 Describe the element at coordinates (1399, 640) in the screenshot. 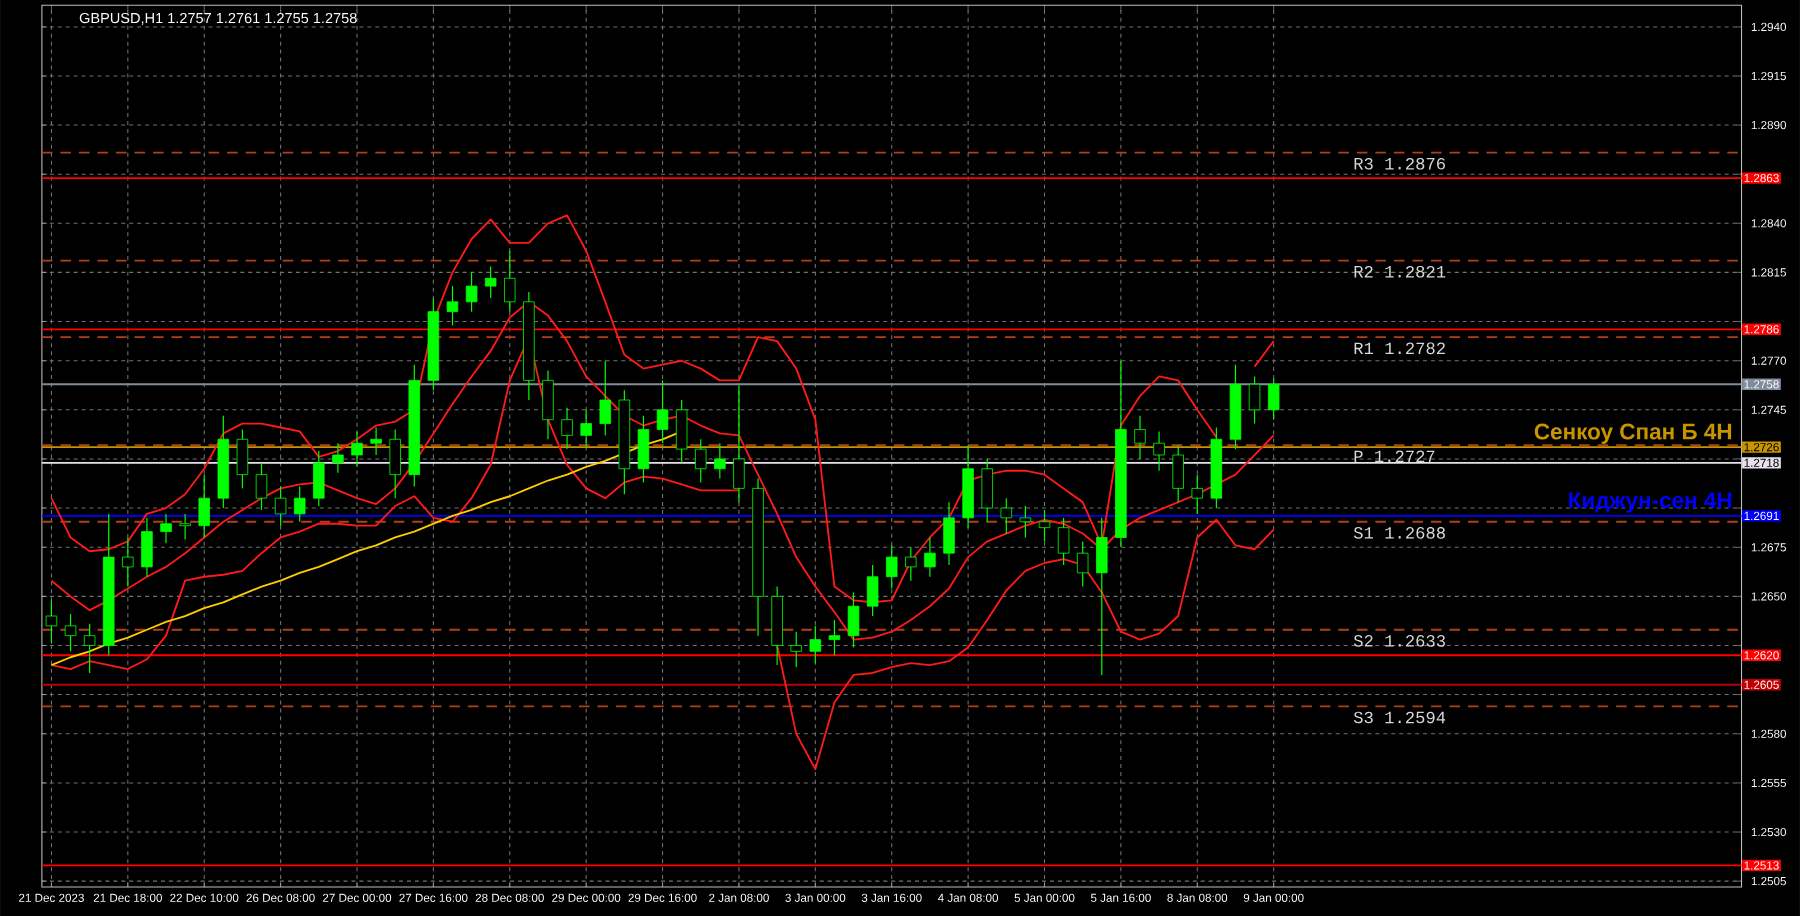

I see `ref-line-label: S2 1.2633` at that location.